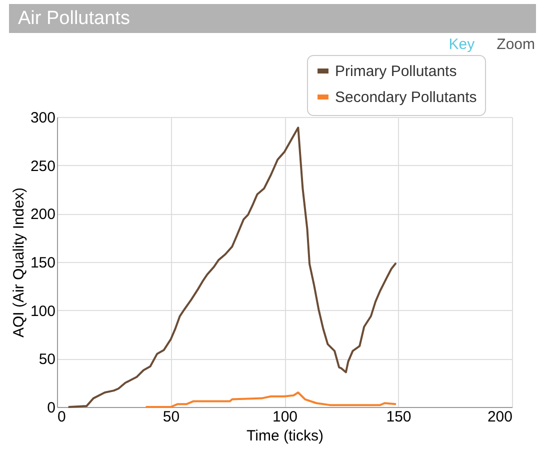 This screenshot has width=555, height=476. I want to click on y-tick-label: 100, so click(43, 311).